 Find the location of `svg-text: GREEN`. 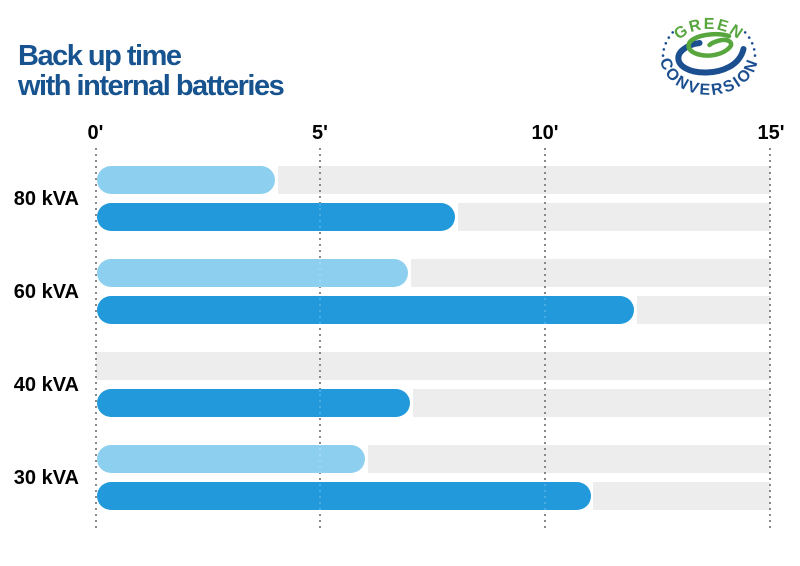

svg-text: GREEN is located at coordinates (709, 29).